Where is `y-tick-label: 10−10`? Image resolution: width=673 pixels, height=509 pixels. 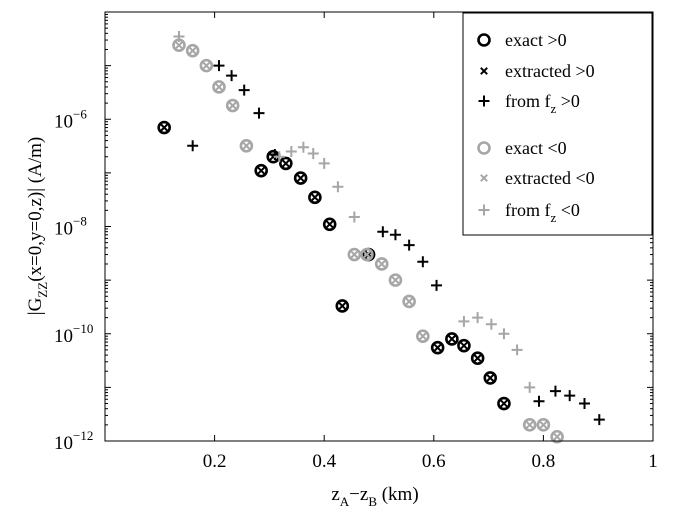
y-tick-label: 10−10 is located at coordinates (73, 334).